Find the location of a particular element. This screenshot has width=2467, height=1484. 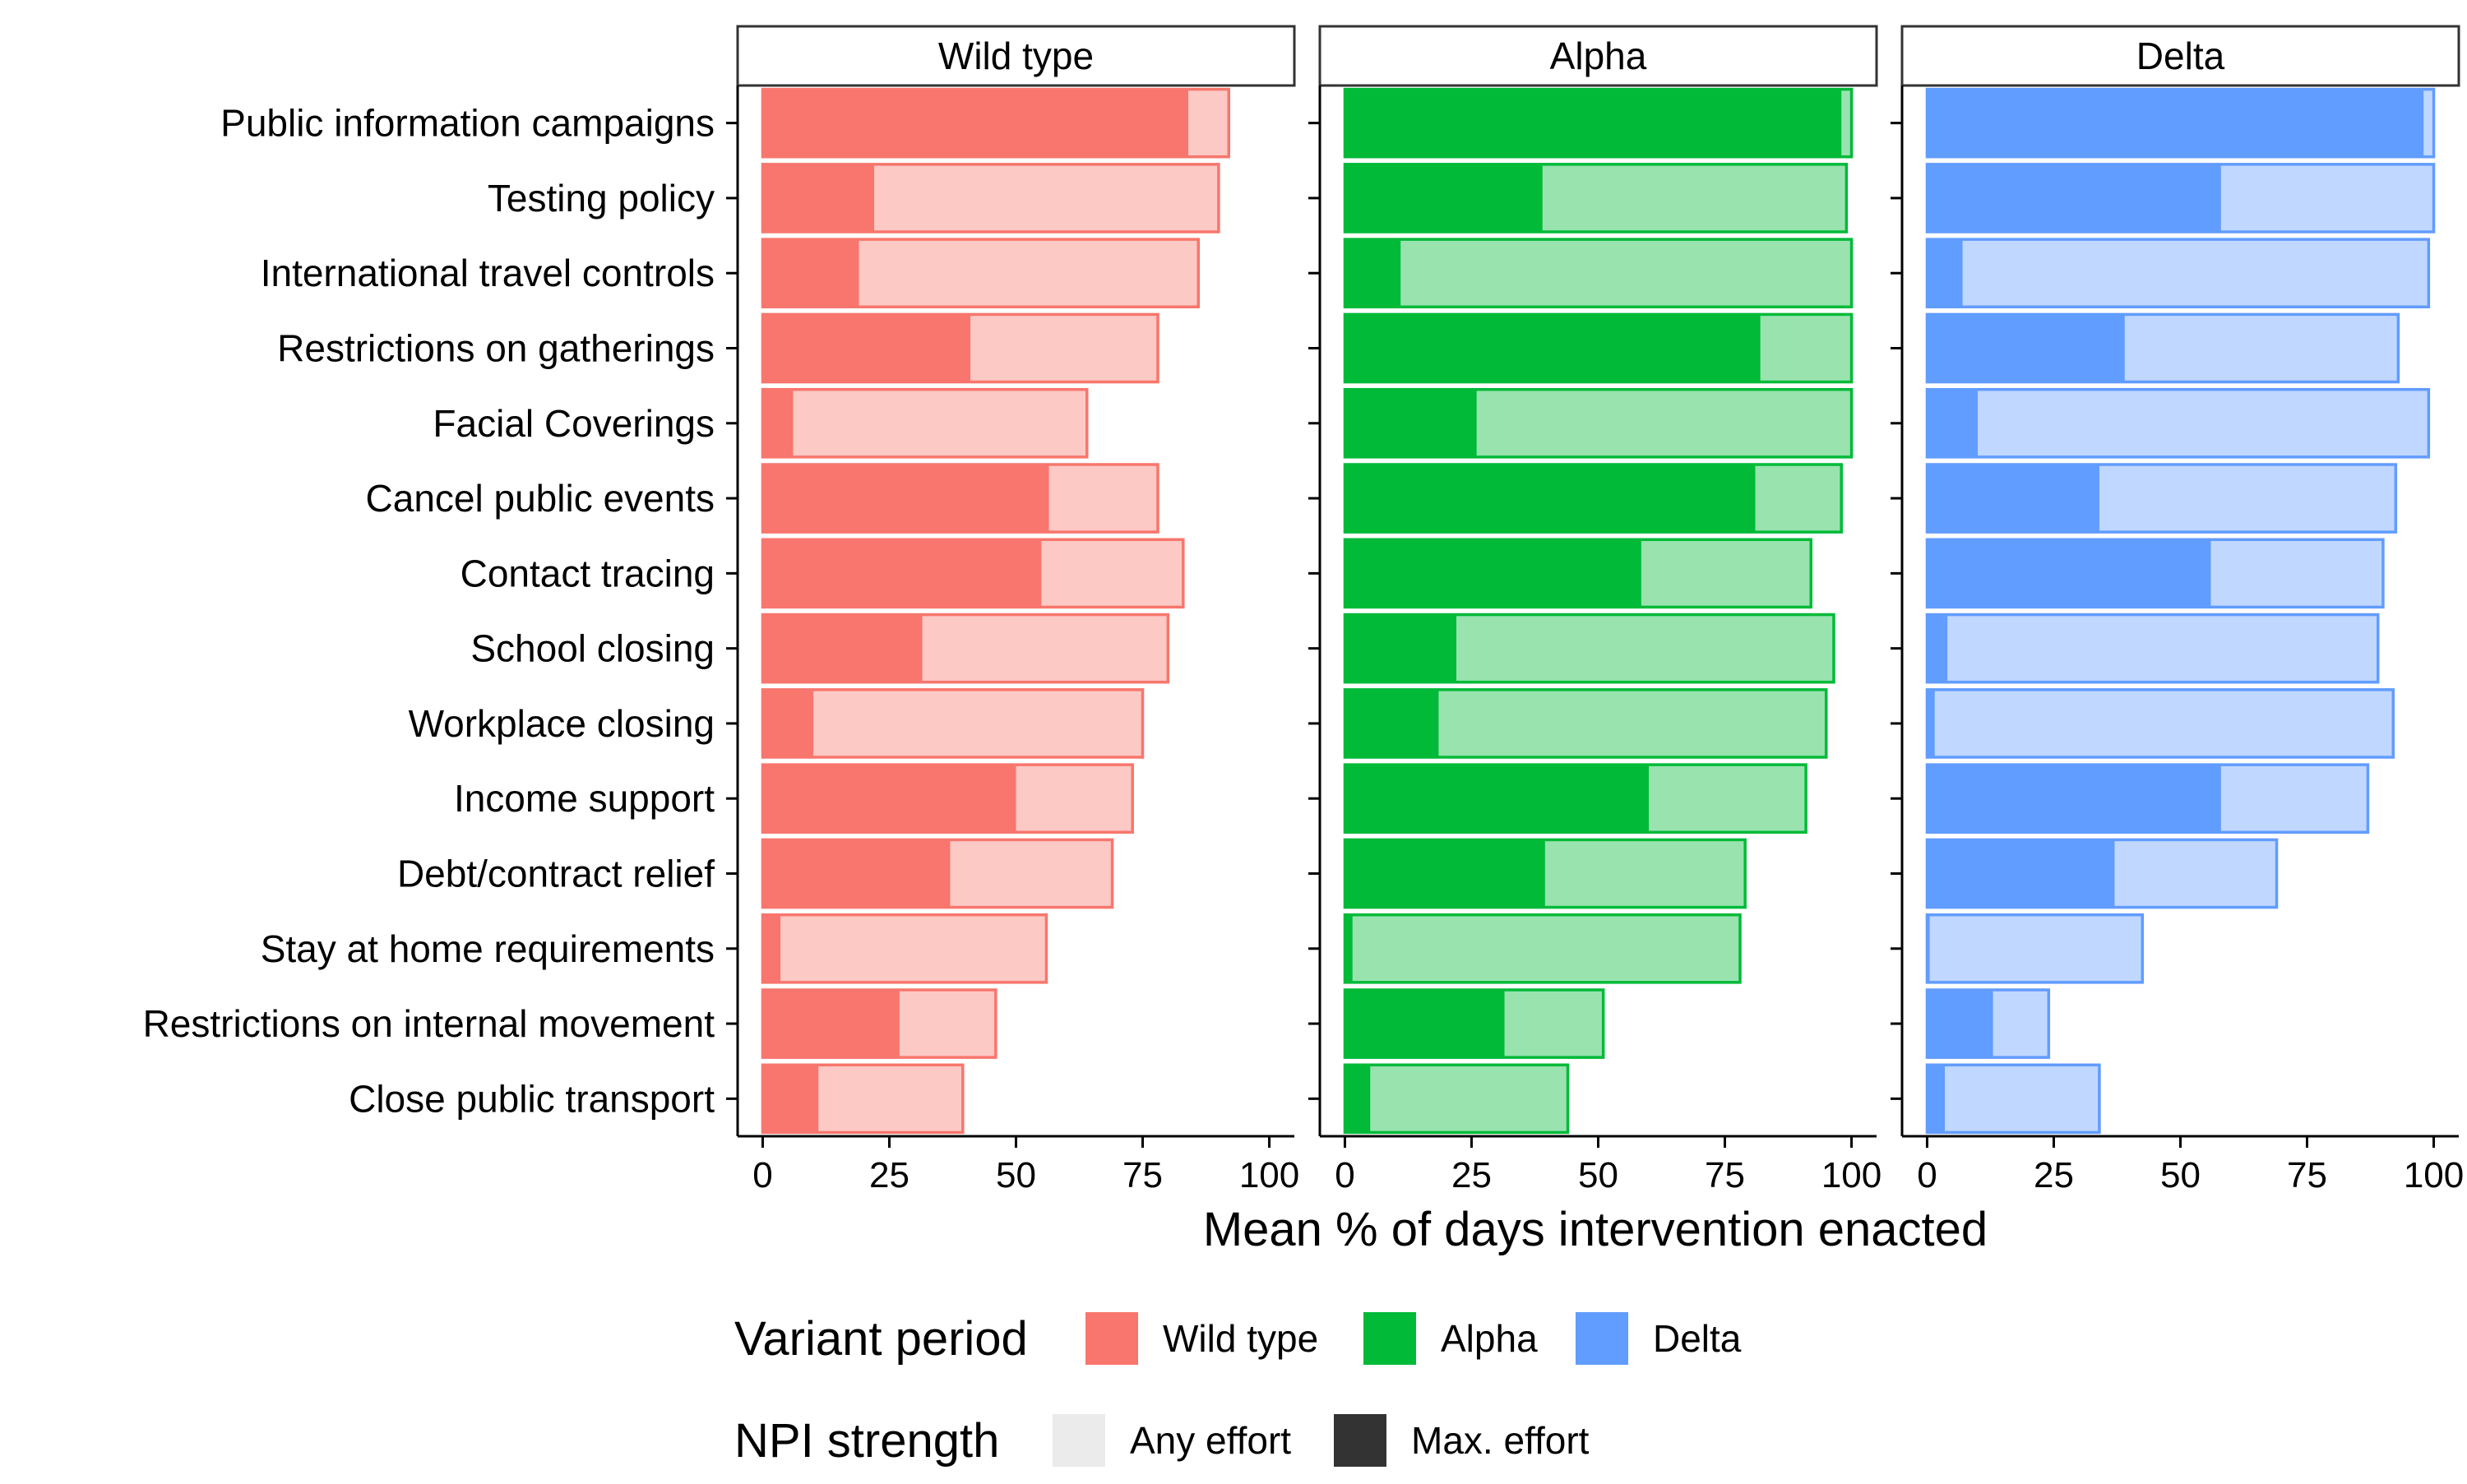

y-category-label: Workplace closing is located at coordinates (562, 723).